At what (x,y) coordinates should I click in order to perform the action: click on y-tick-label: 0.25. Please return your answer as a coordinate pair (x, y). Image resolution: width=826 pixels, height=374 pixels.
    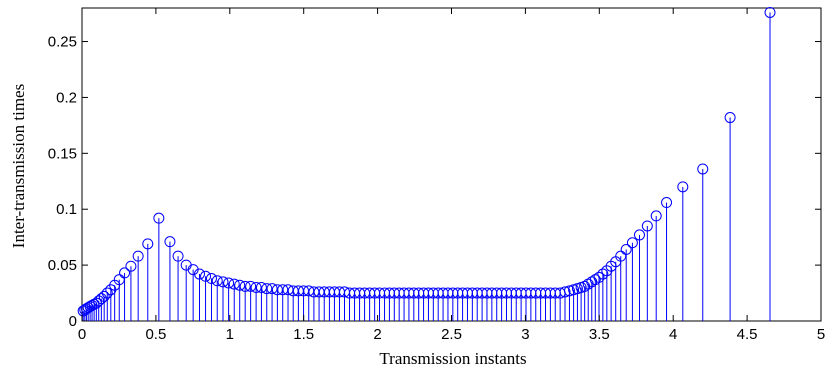
    Looking at the image, I should click on (62, 42).